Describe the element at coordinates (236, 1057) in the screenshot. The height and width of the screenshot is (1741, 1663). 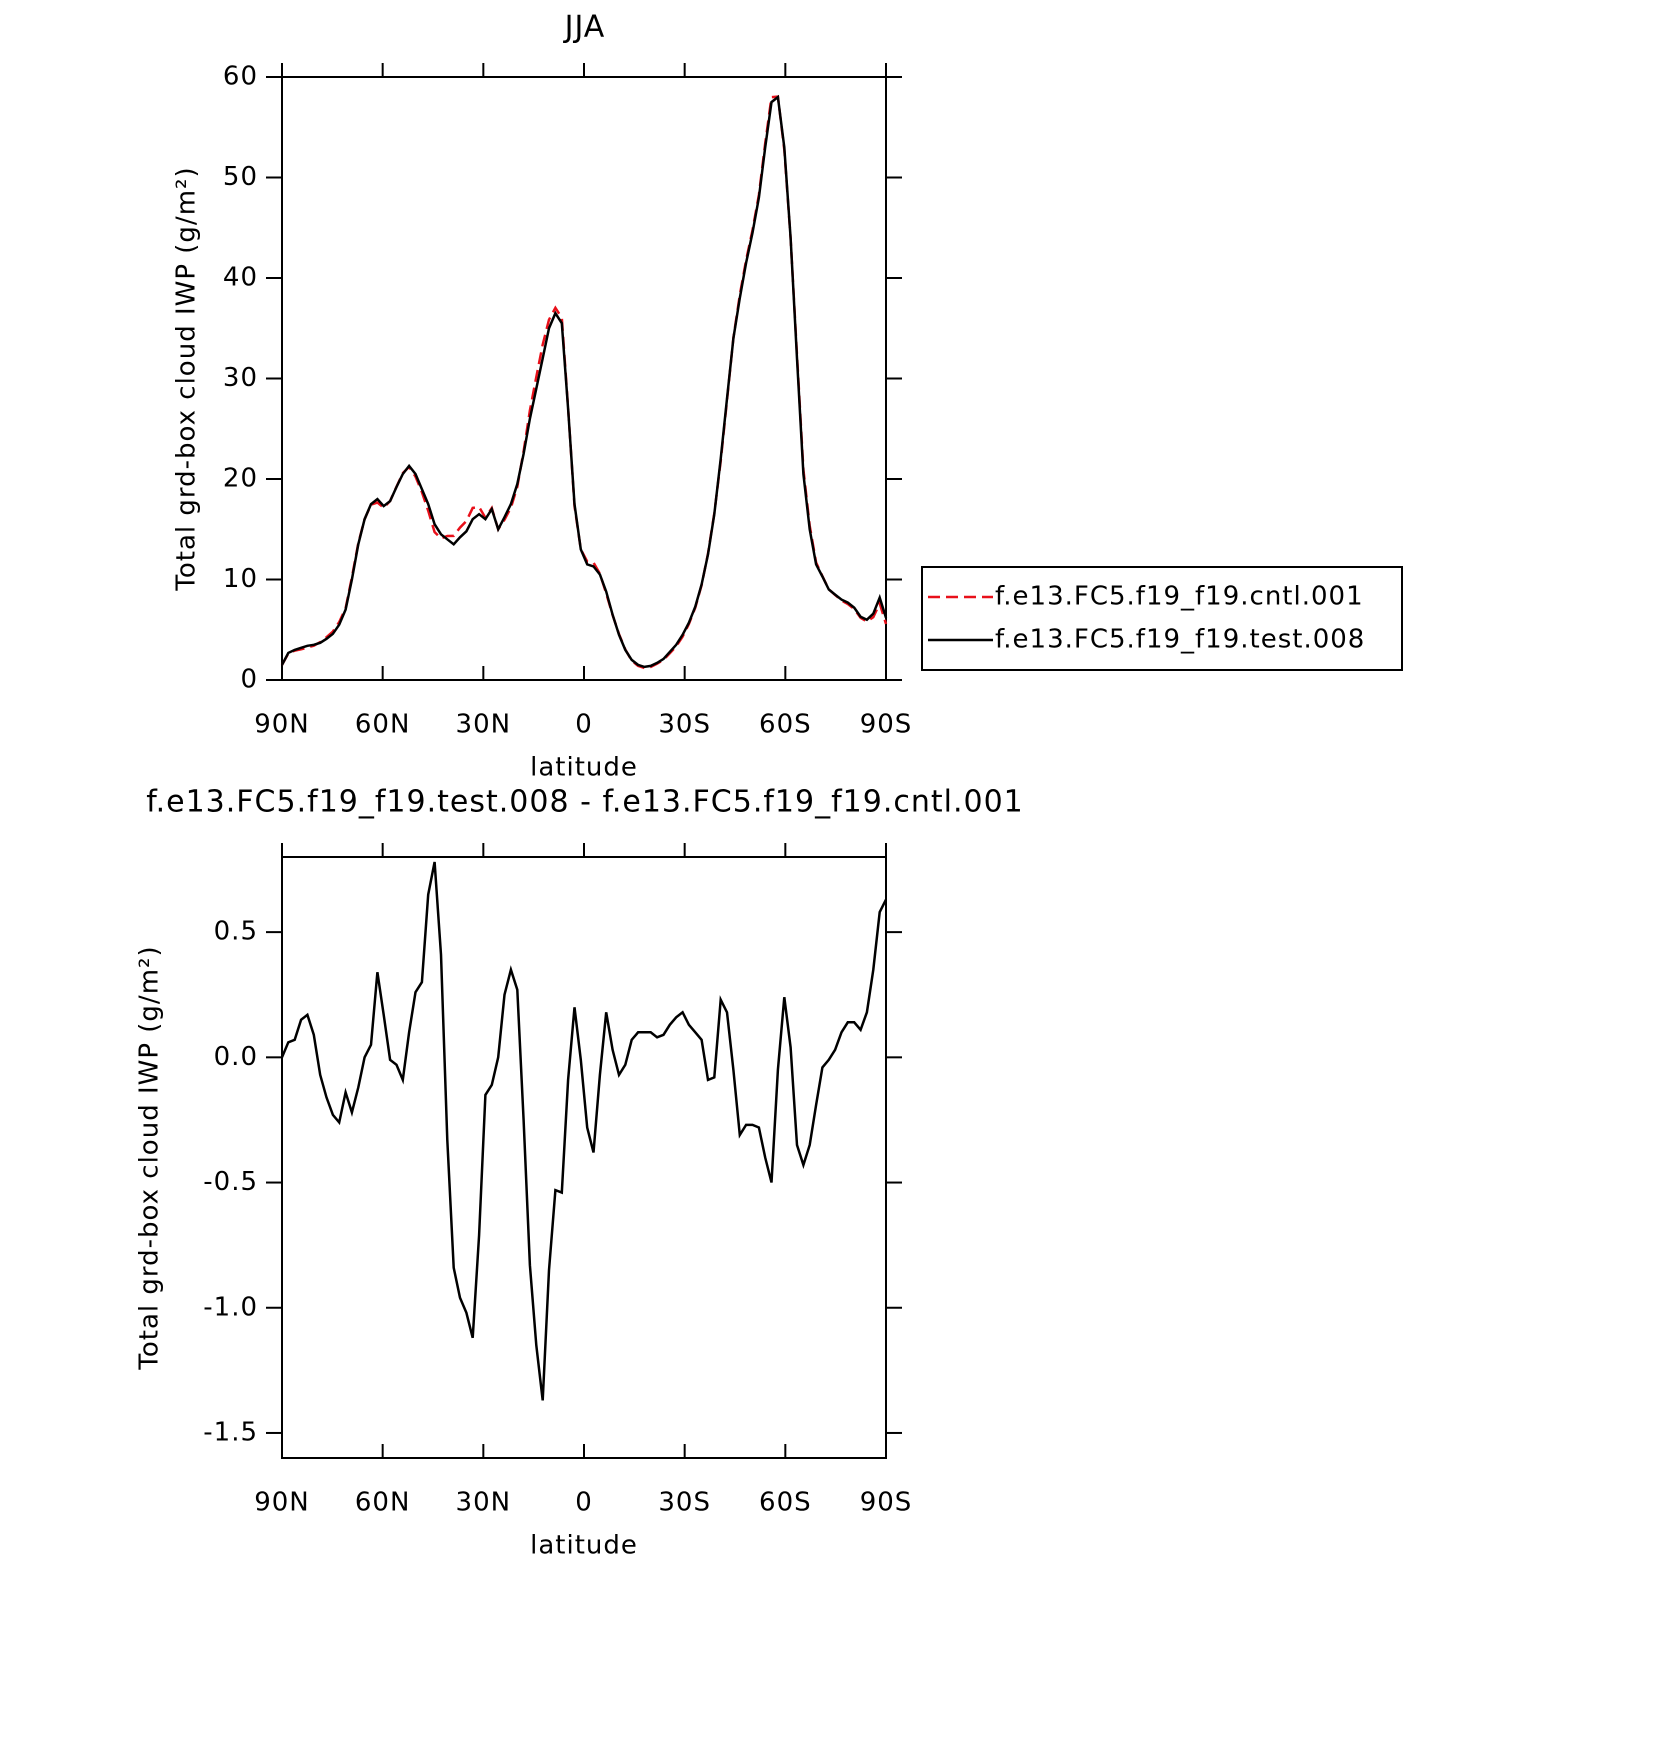
I see `y-tick-label: 0.0` at that location.